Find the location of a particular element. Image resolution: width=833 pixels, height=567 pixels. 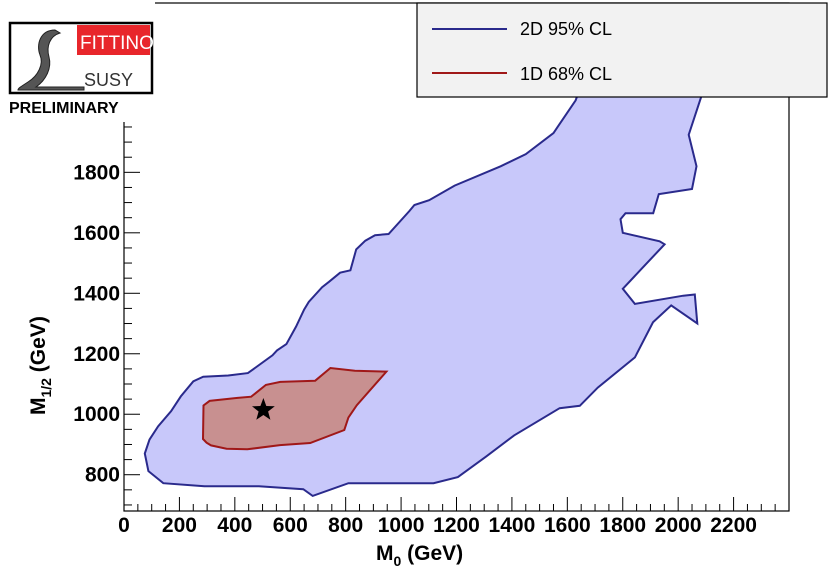

logo-word-susy: SUSY is located at coordinates (108, 80).